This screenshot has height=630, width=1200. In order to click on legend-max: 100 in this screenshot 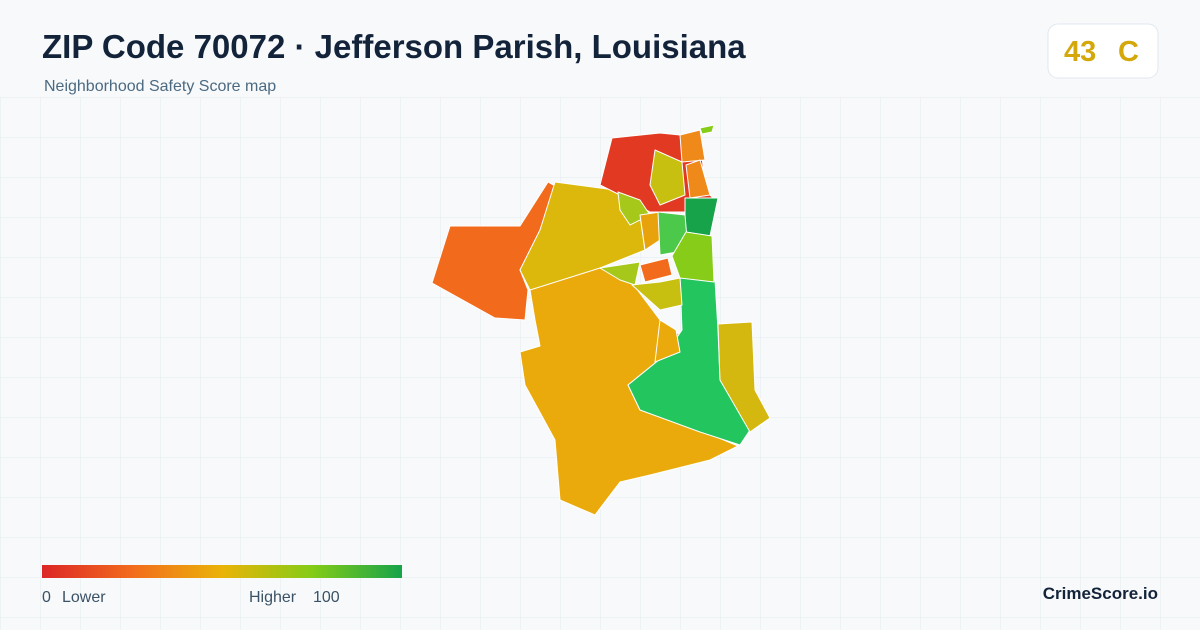, I will do `click(326, 597)`.